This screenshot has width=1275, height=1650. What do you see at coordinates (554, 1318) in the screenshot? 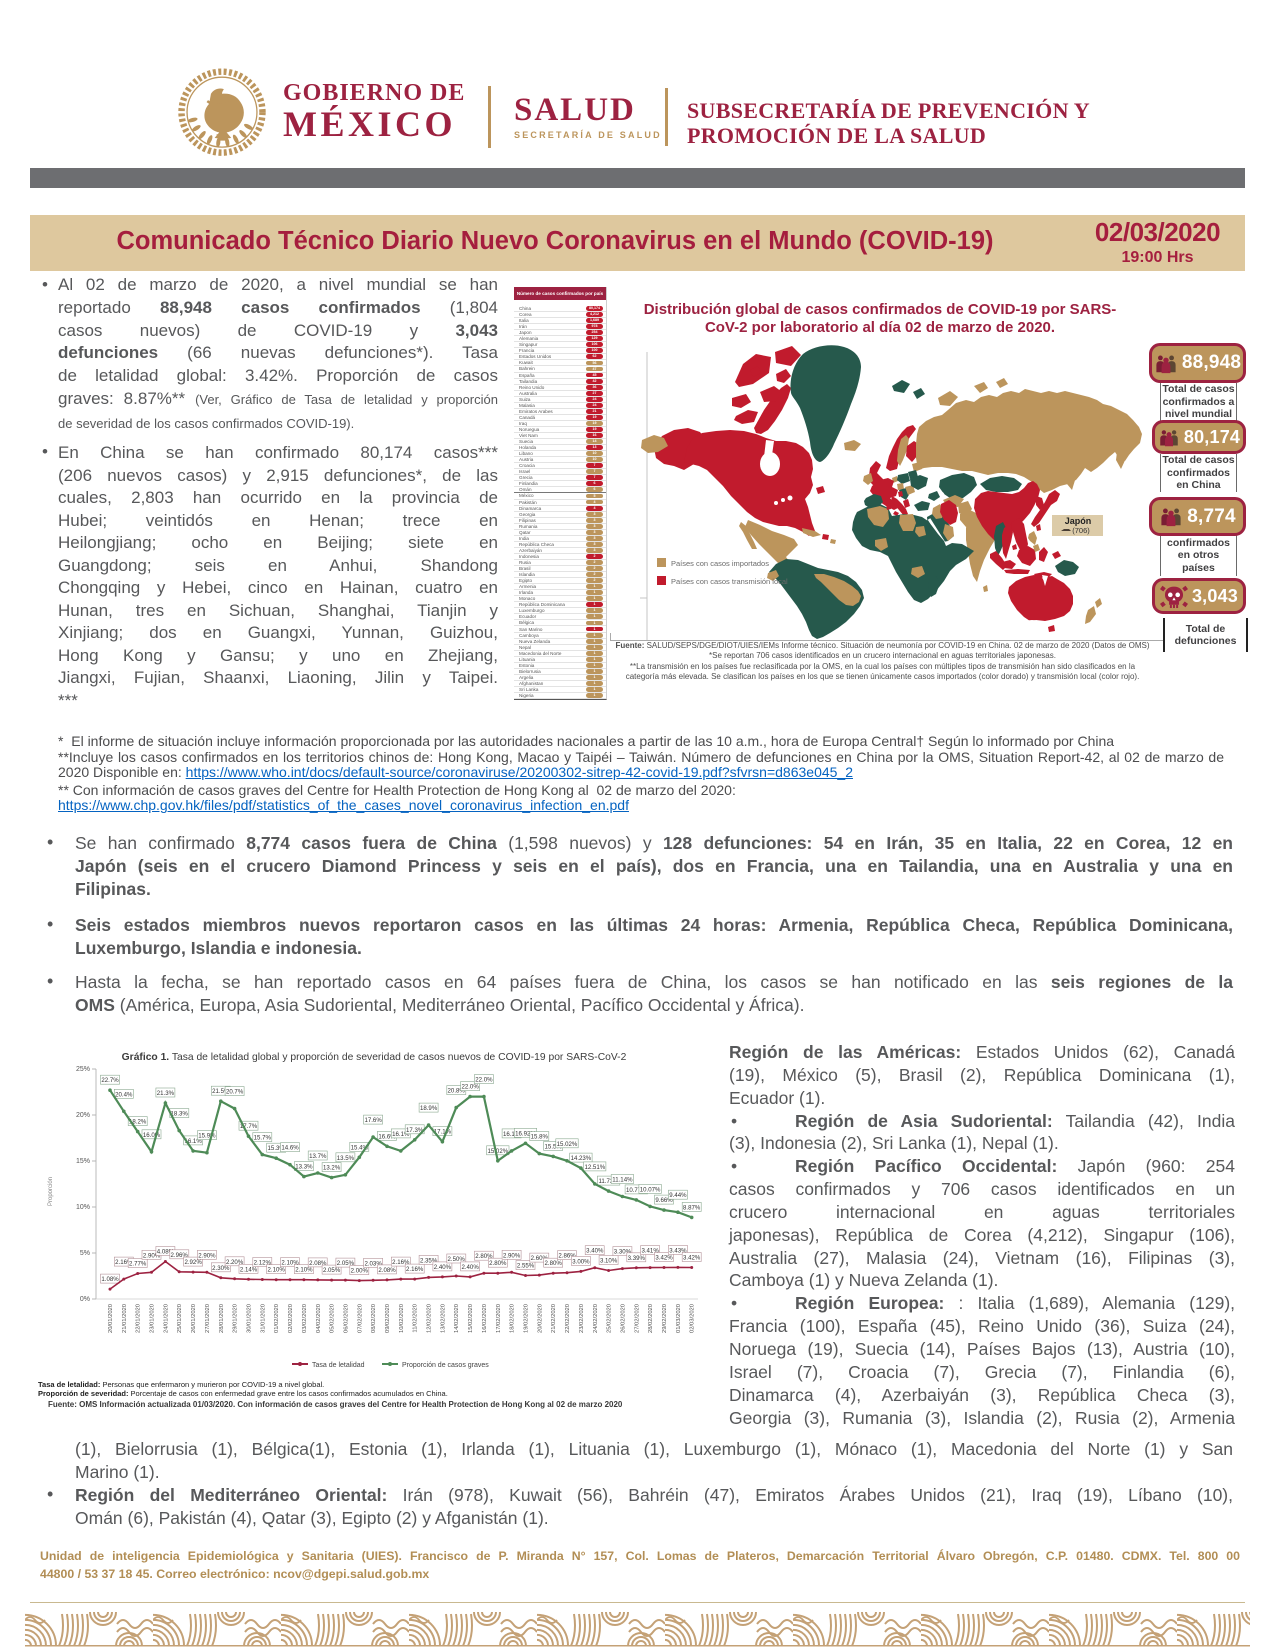
I see `svg-text: 21/02/2020` at bounding box center [554, 1318].